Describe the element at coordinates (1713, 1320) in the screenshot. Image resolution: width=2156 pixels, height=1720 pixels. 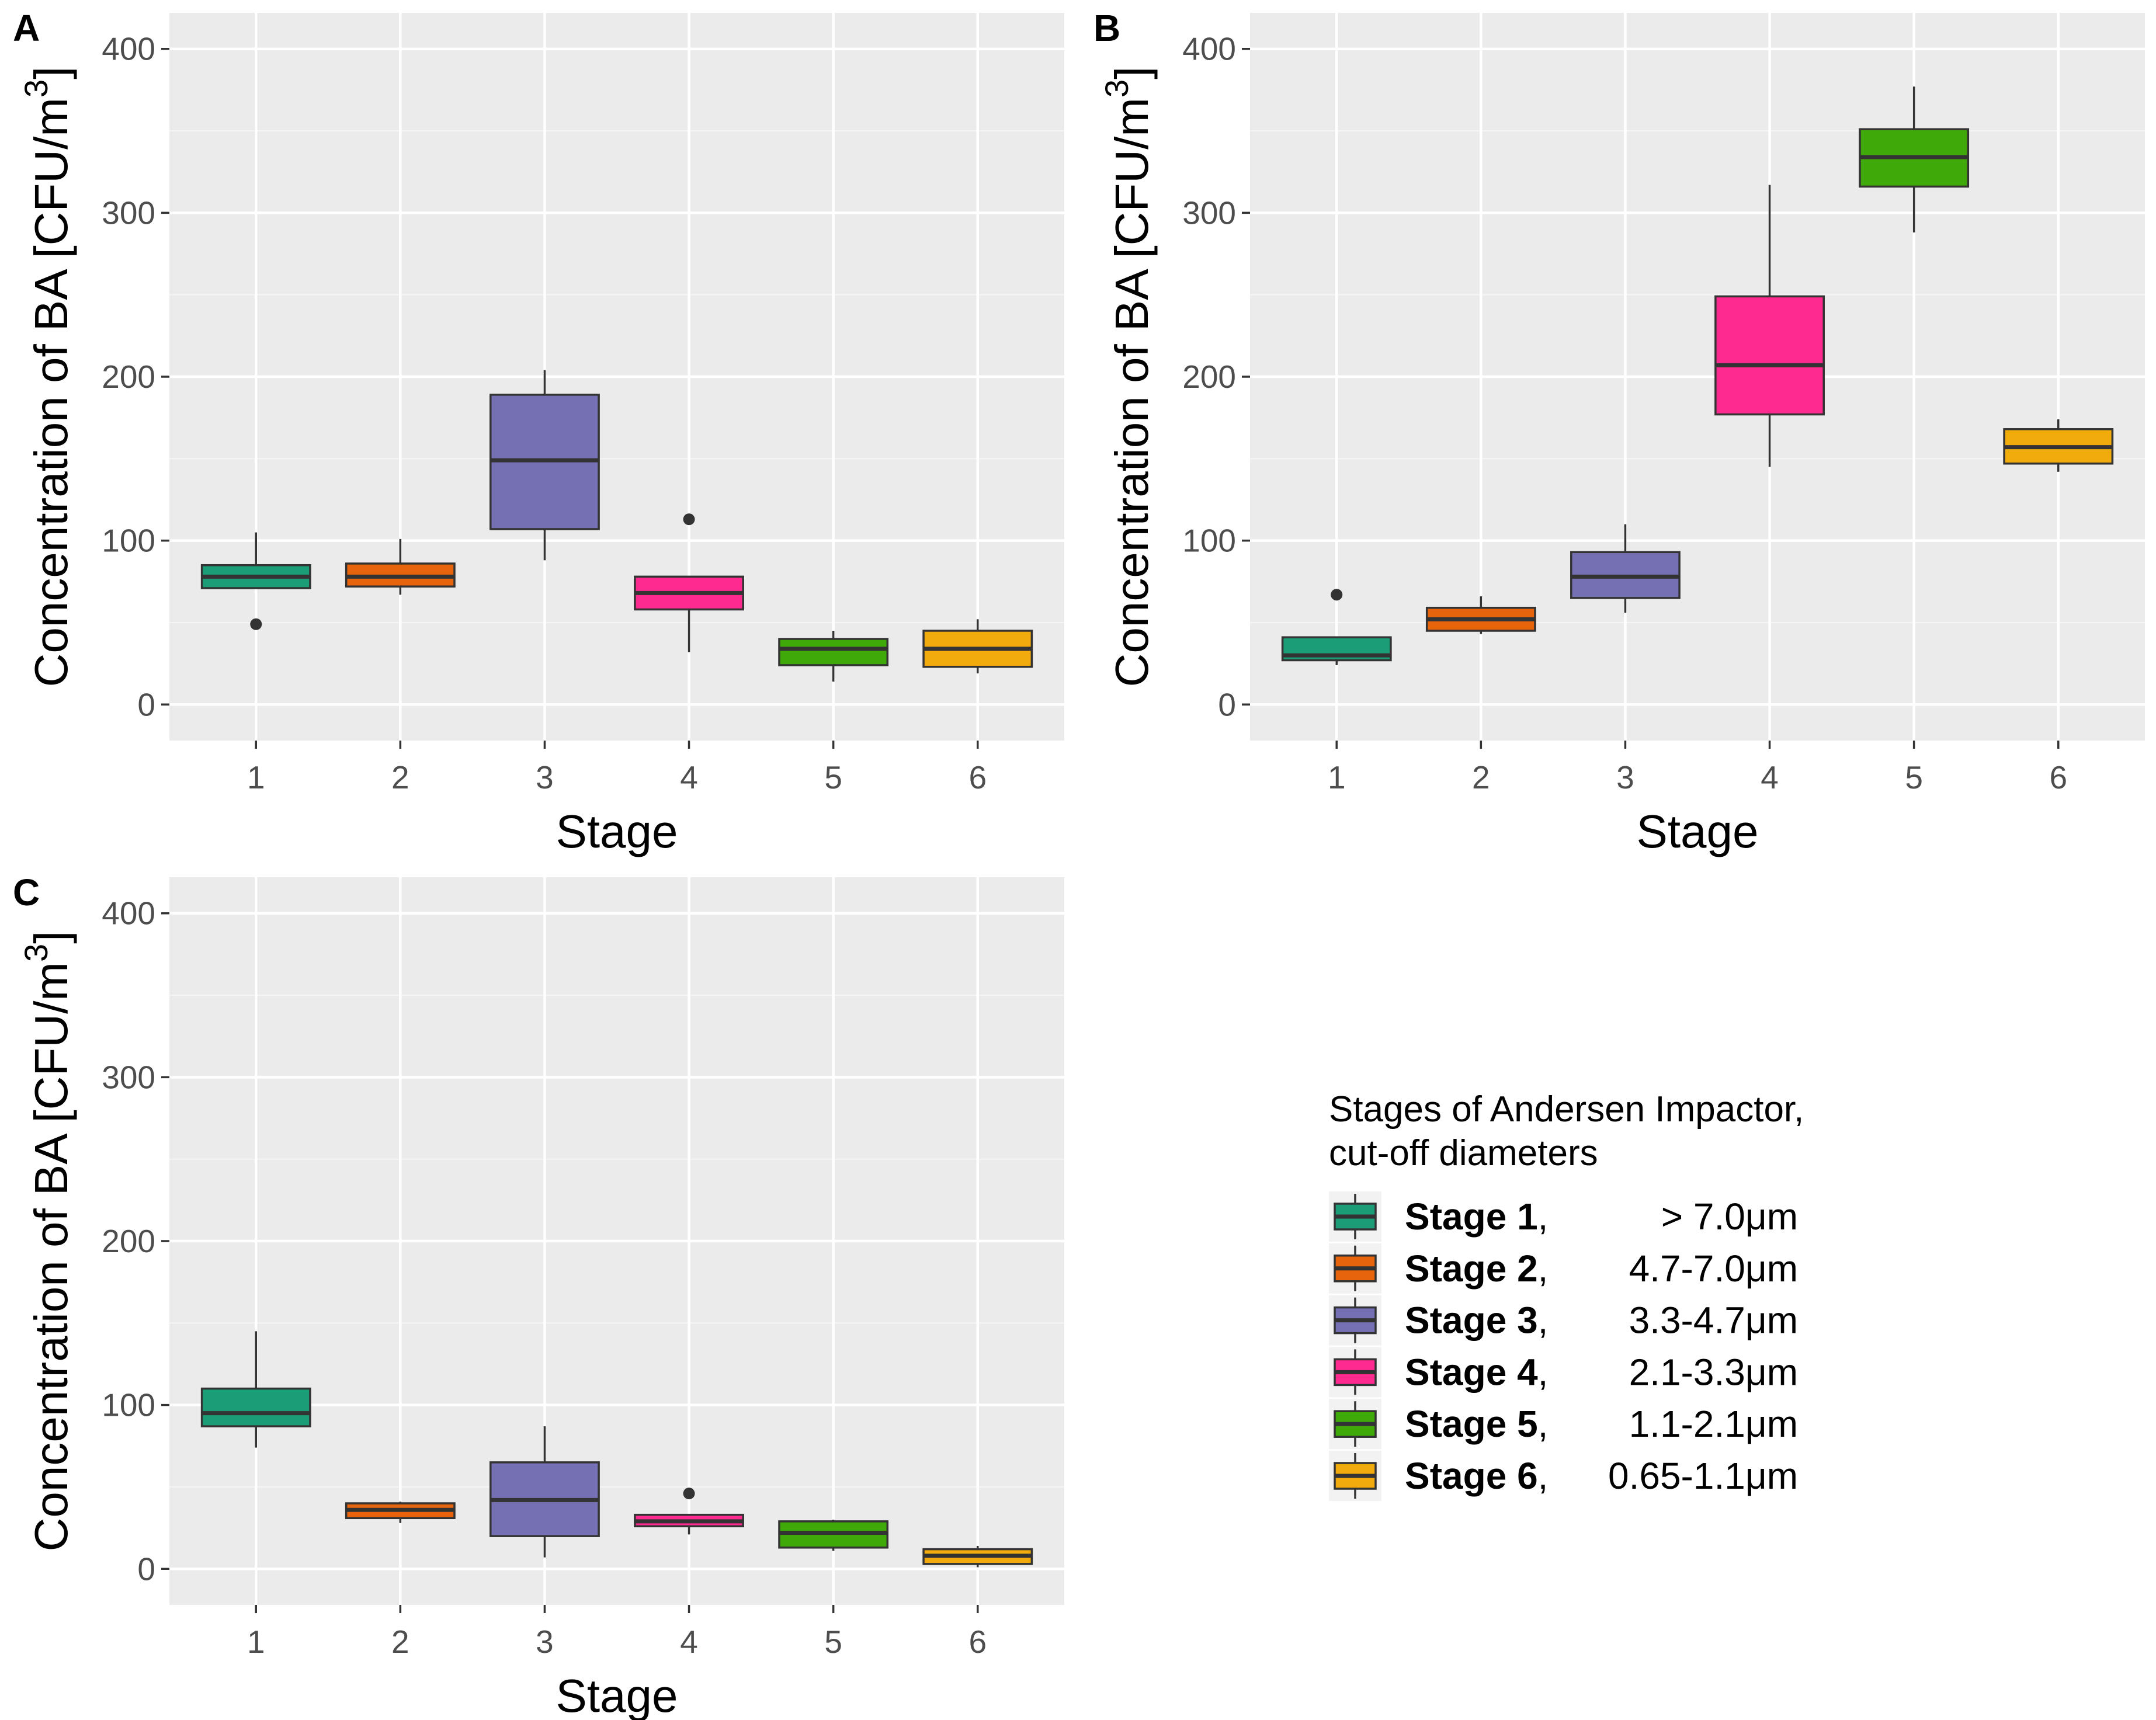
I see `legend-range: 3.3-4.7μm` at that location.